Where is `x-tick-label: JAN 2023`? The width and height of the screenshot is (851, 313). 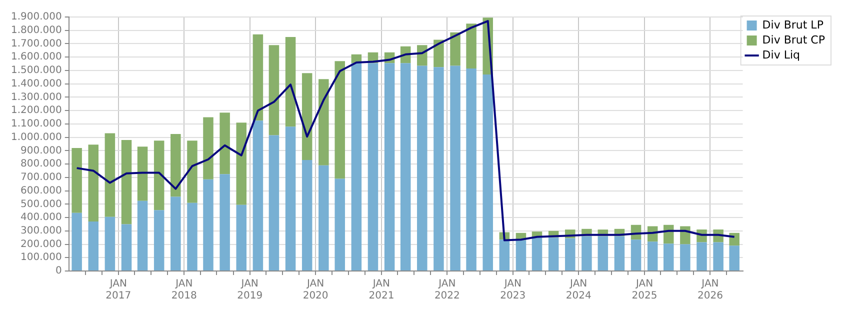 x-tick-label: JAN 2023 is located at coordinates (513, 290).